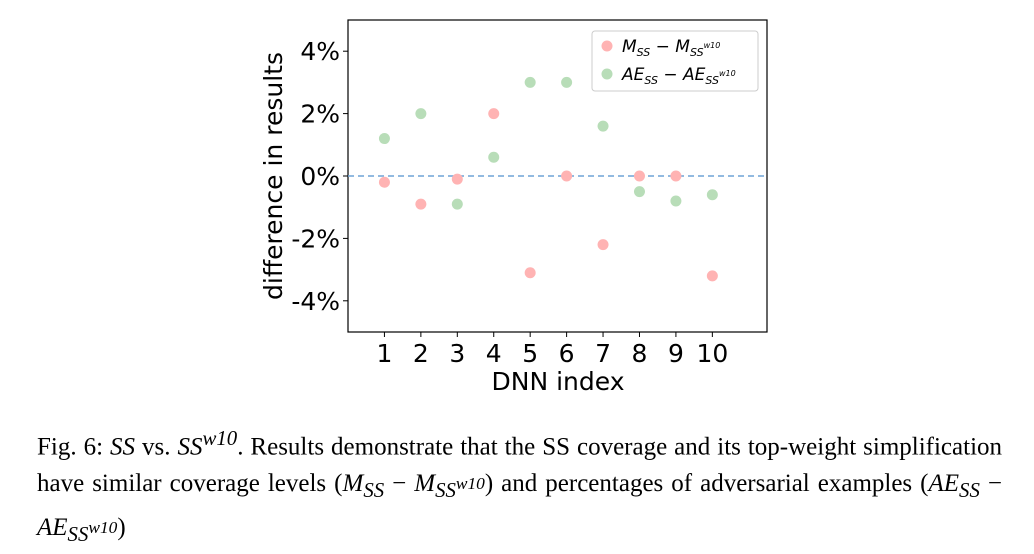  I want to click on x-tick-label: 10, so click(712, 353).